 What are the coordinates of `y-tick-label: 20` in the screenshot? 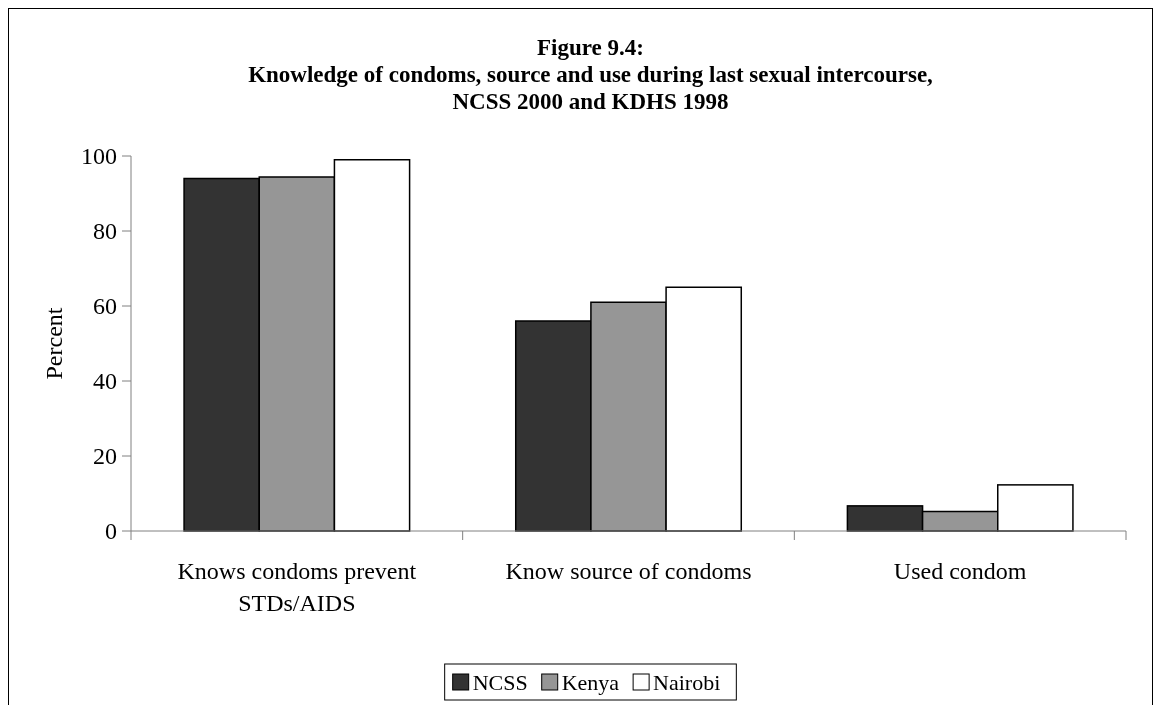 It's located at (105, 456).